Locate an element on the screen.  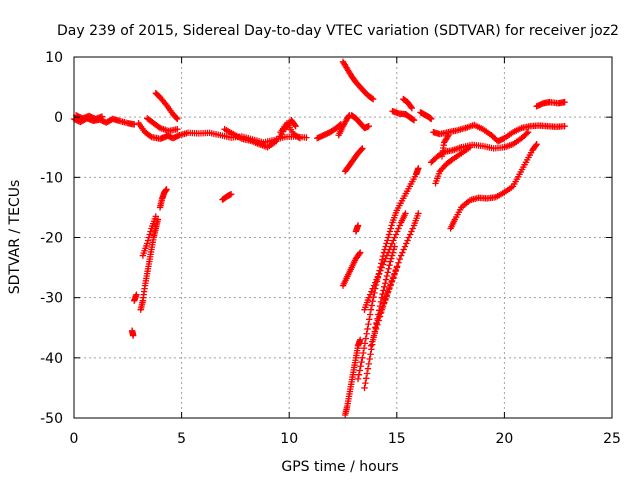
x-tick-label: 15 is located at coordinates (397, 439).